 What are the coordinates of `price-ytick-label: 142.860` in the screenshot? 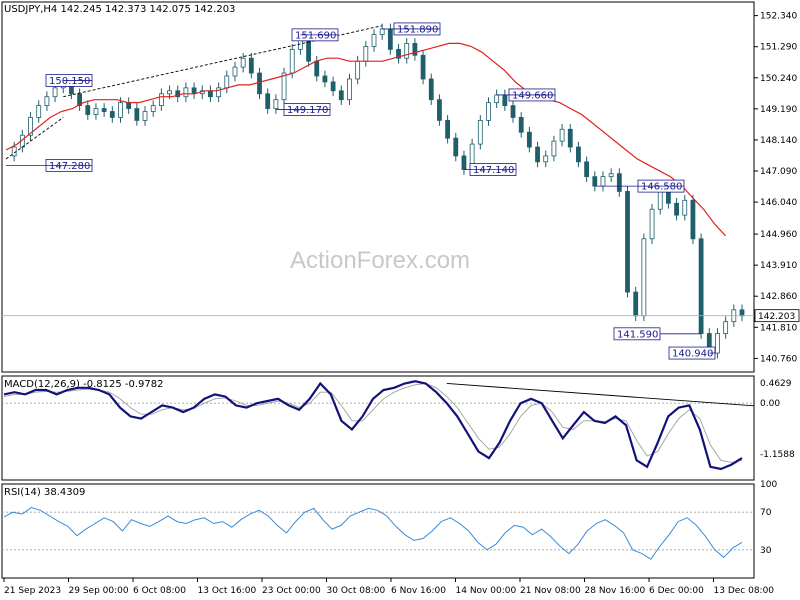 It's located at (778, 297).